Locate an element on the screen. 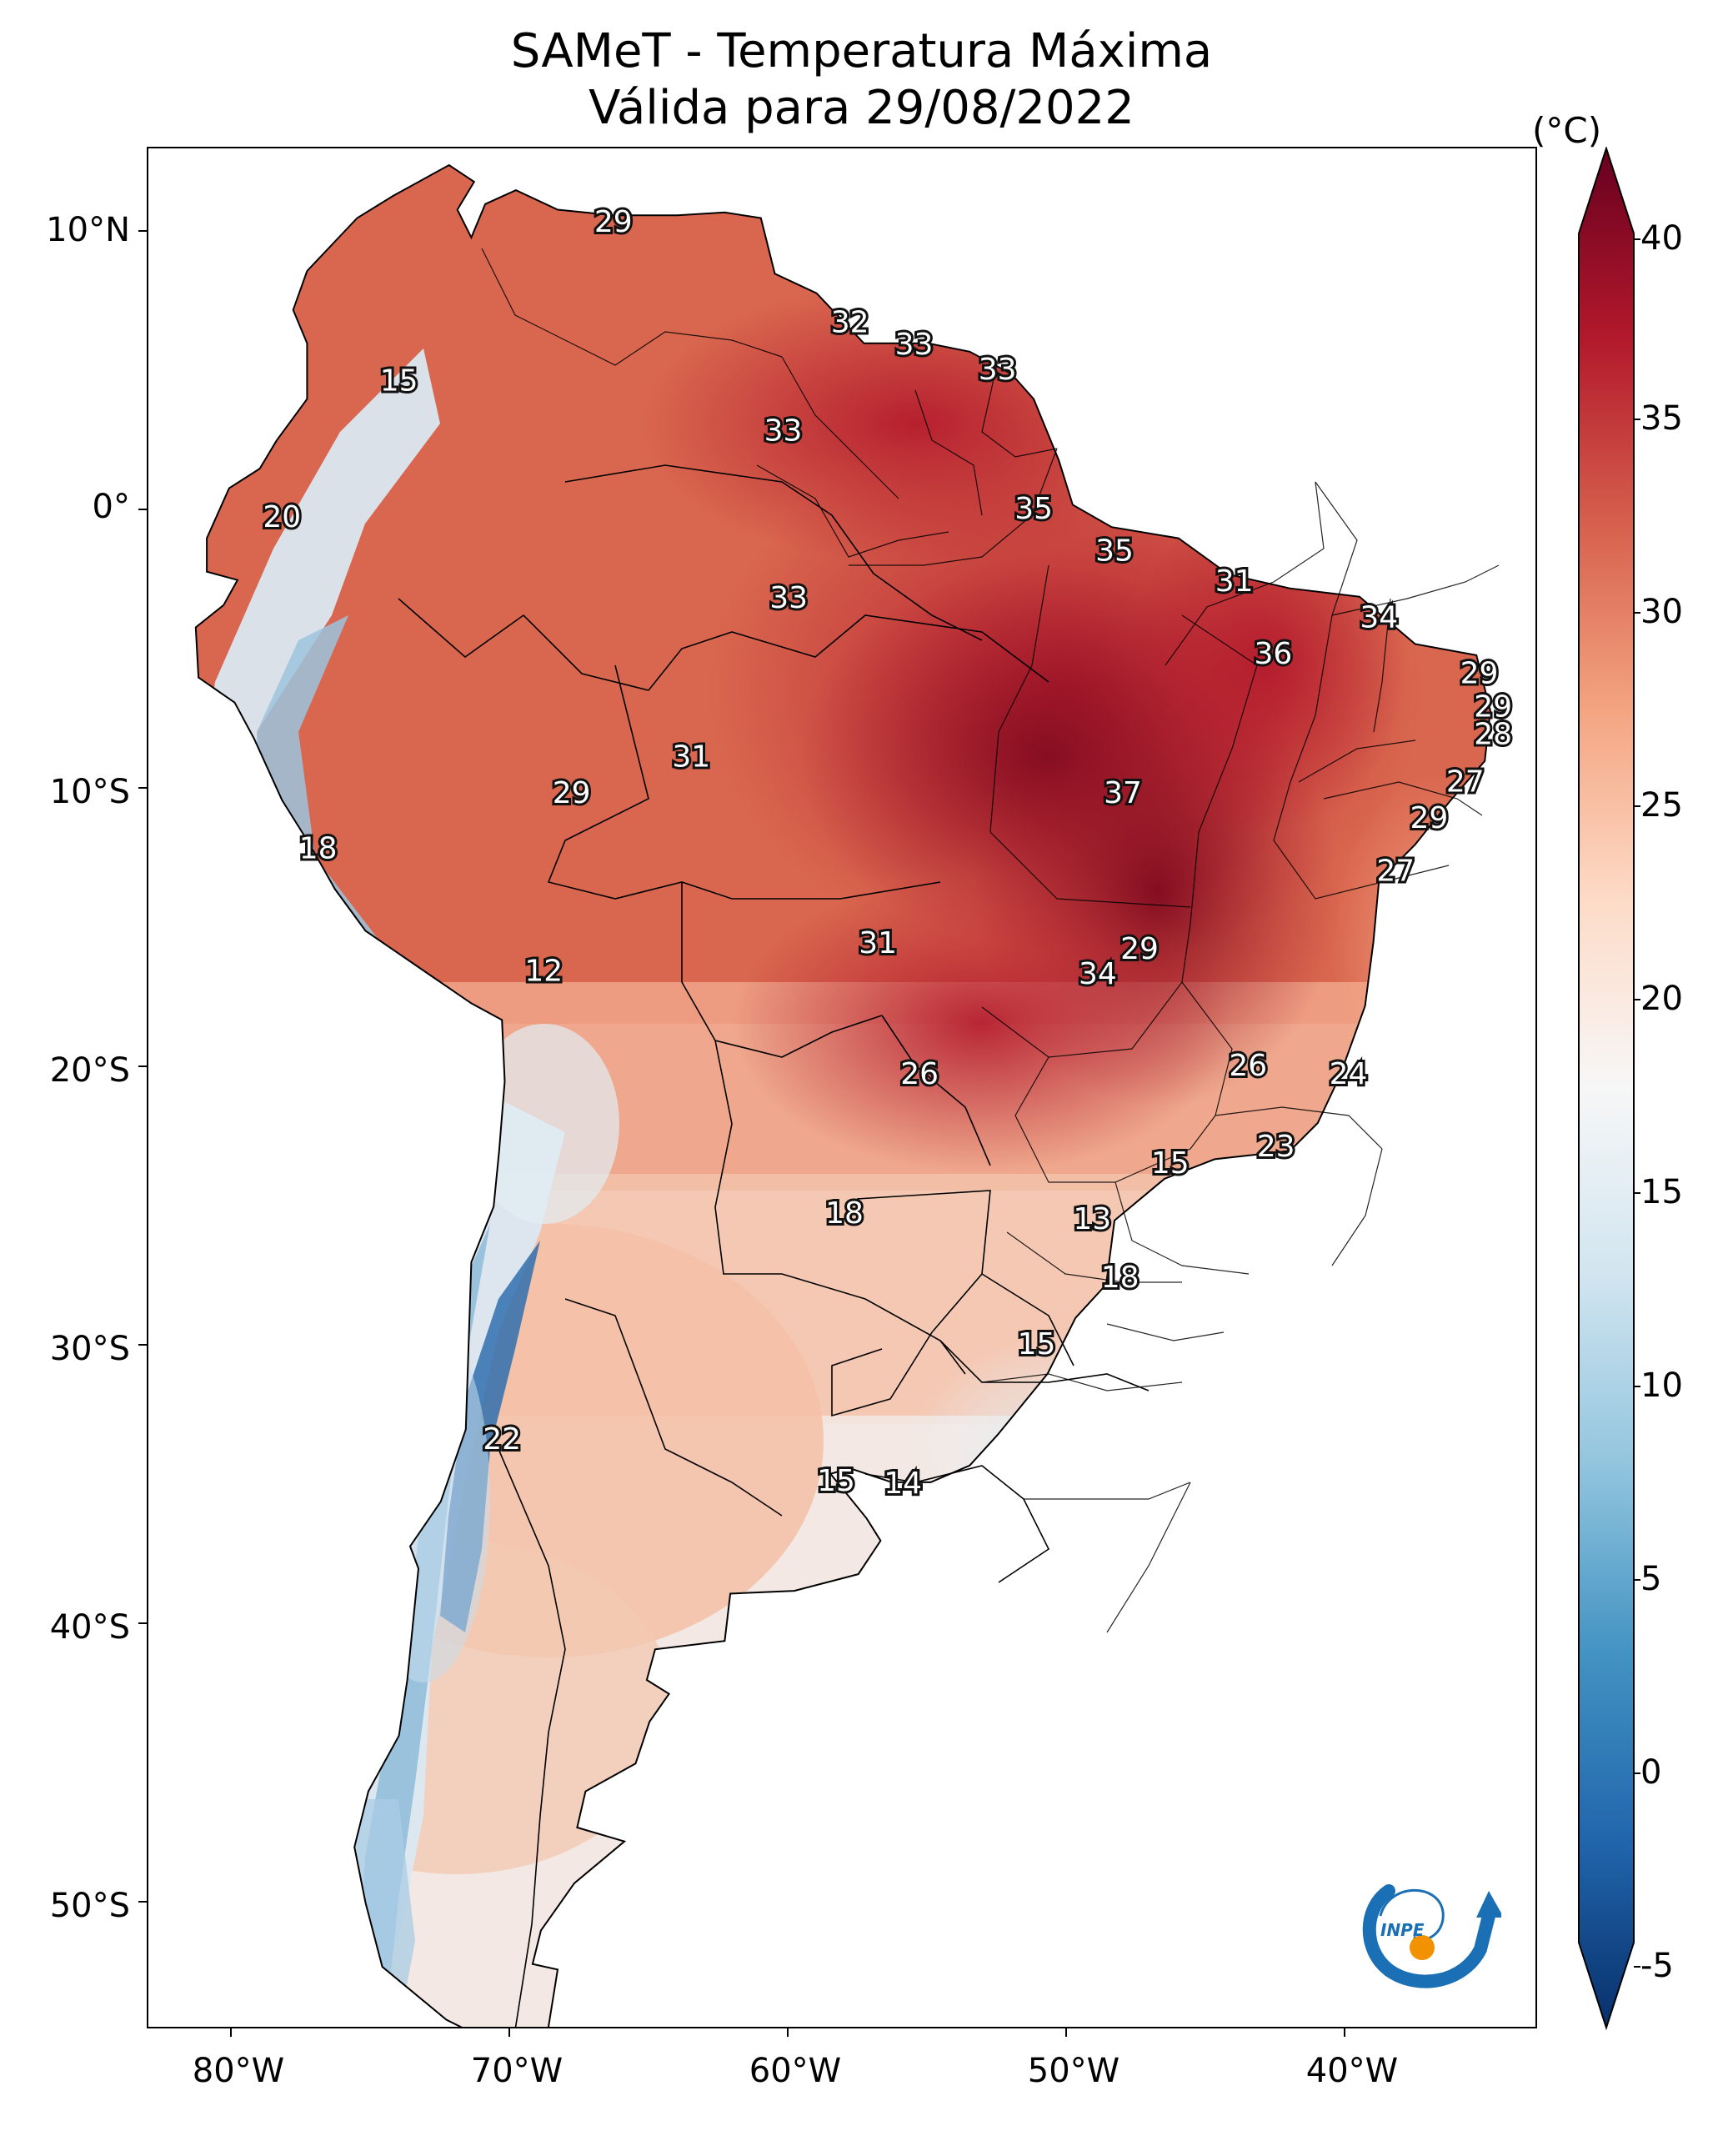 Image resolution: width=1723 pixels, height=2156 pixels. lon-label-80w: 80°W is located at coordinates (239, 2071).